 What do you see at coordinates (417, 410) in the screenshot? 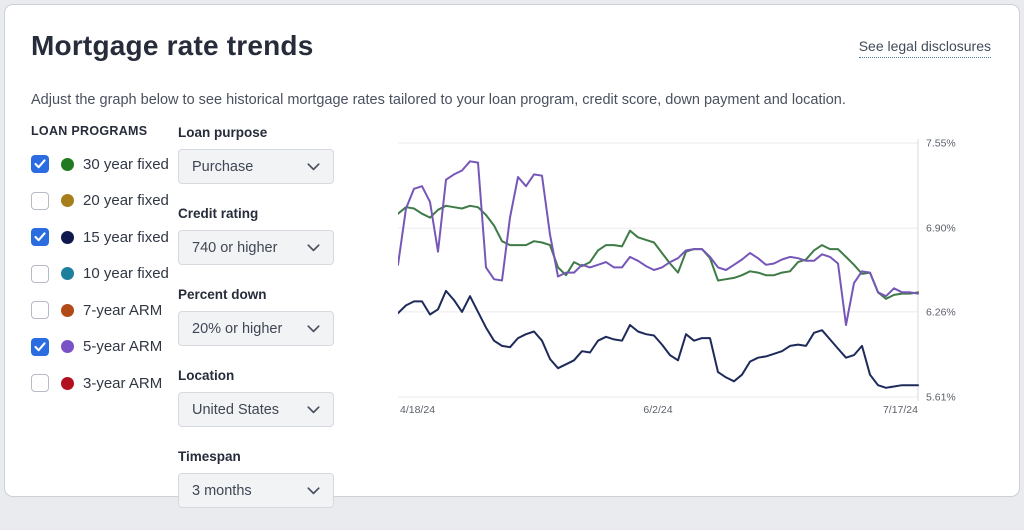
I see `x-axis-tick-label: 4/18/24` at bounding box center [417, 410].